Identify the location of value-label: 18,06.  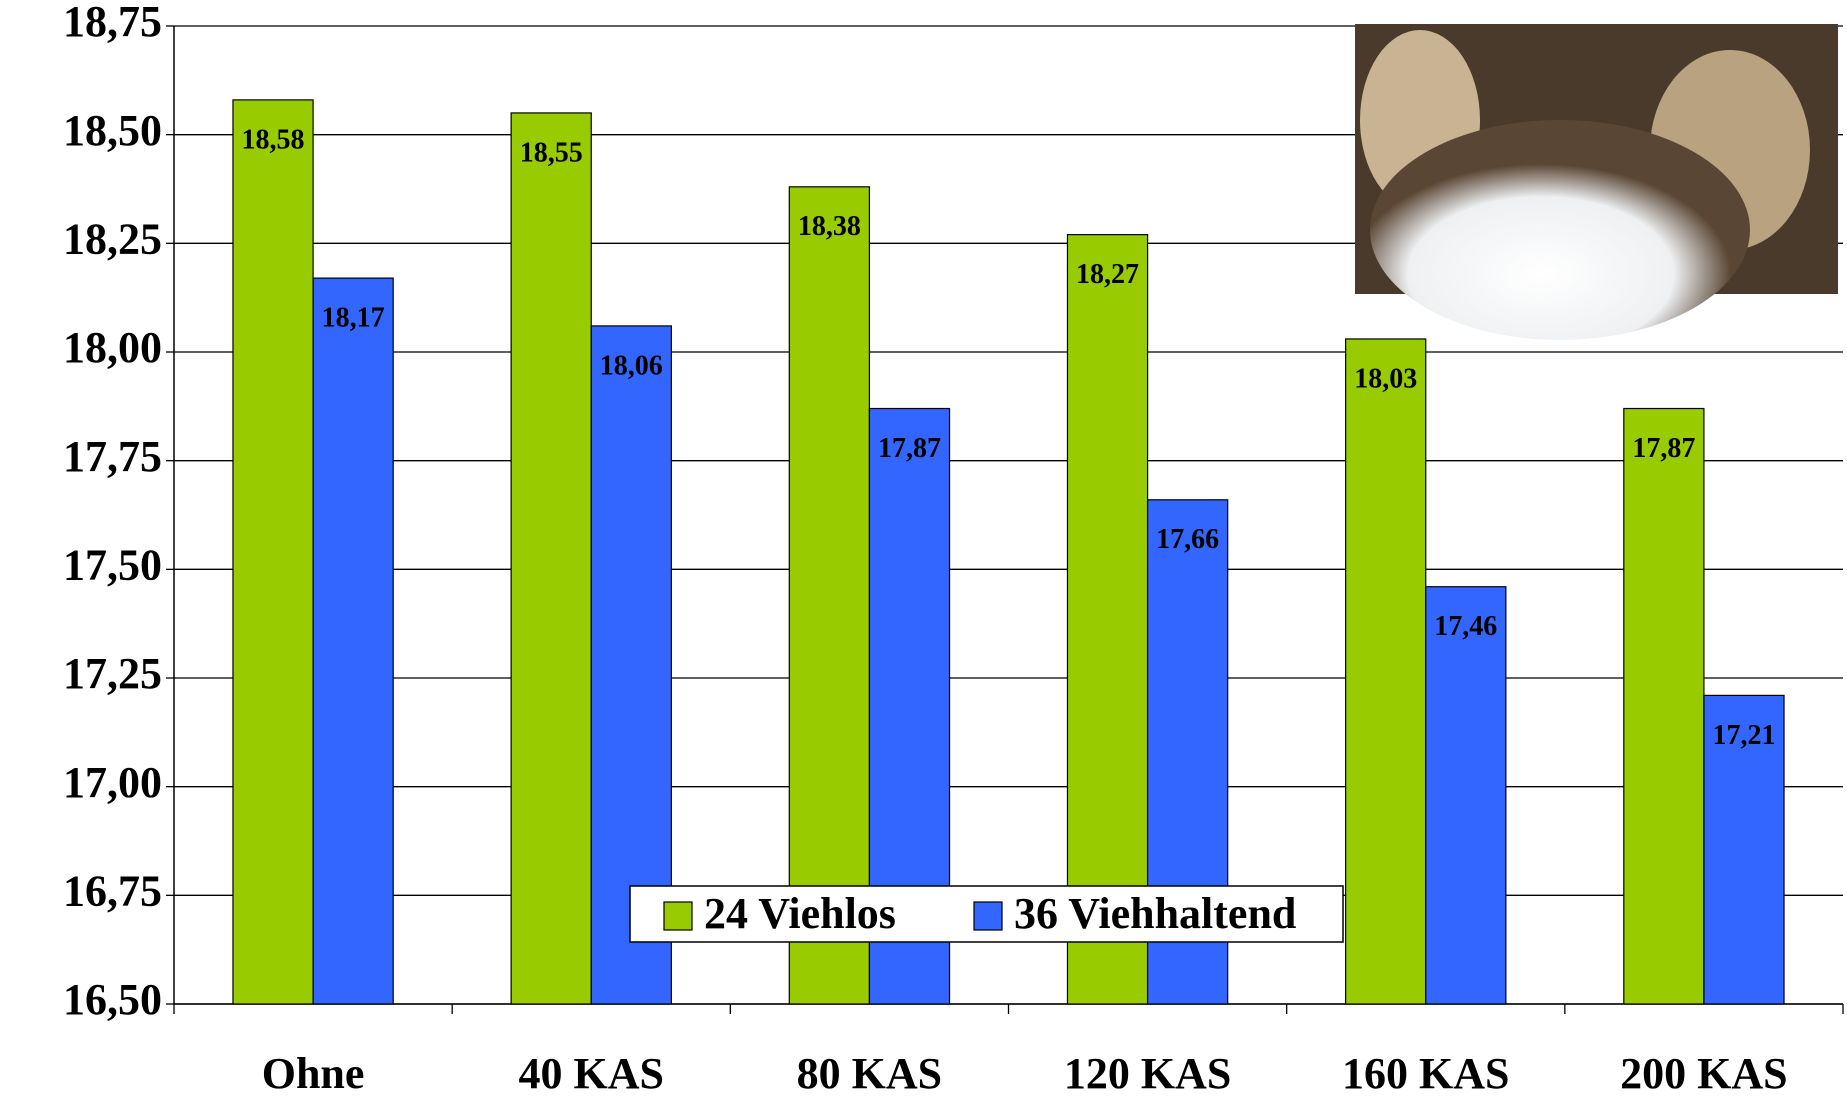
(631, 365).